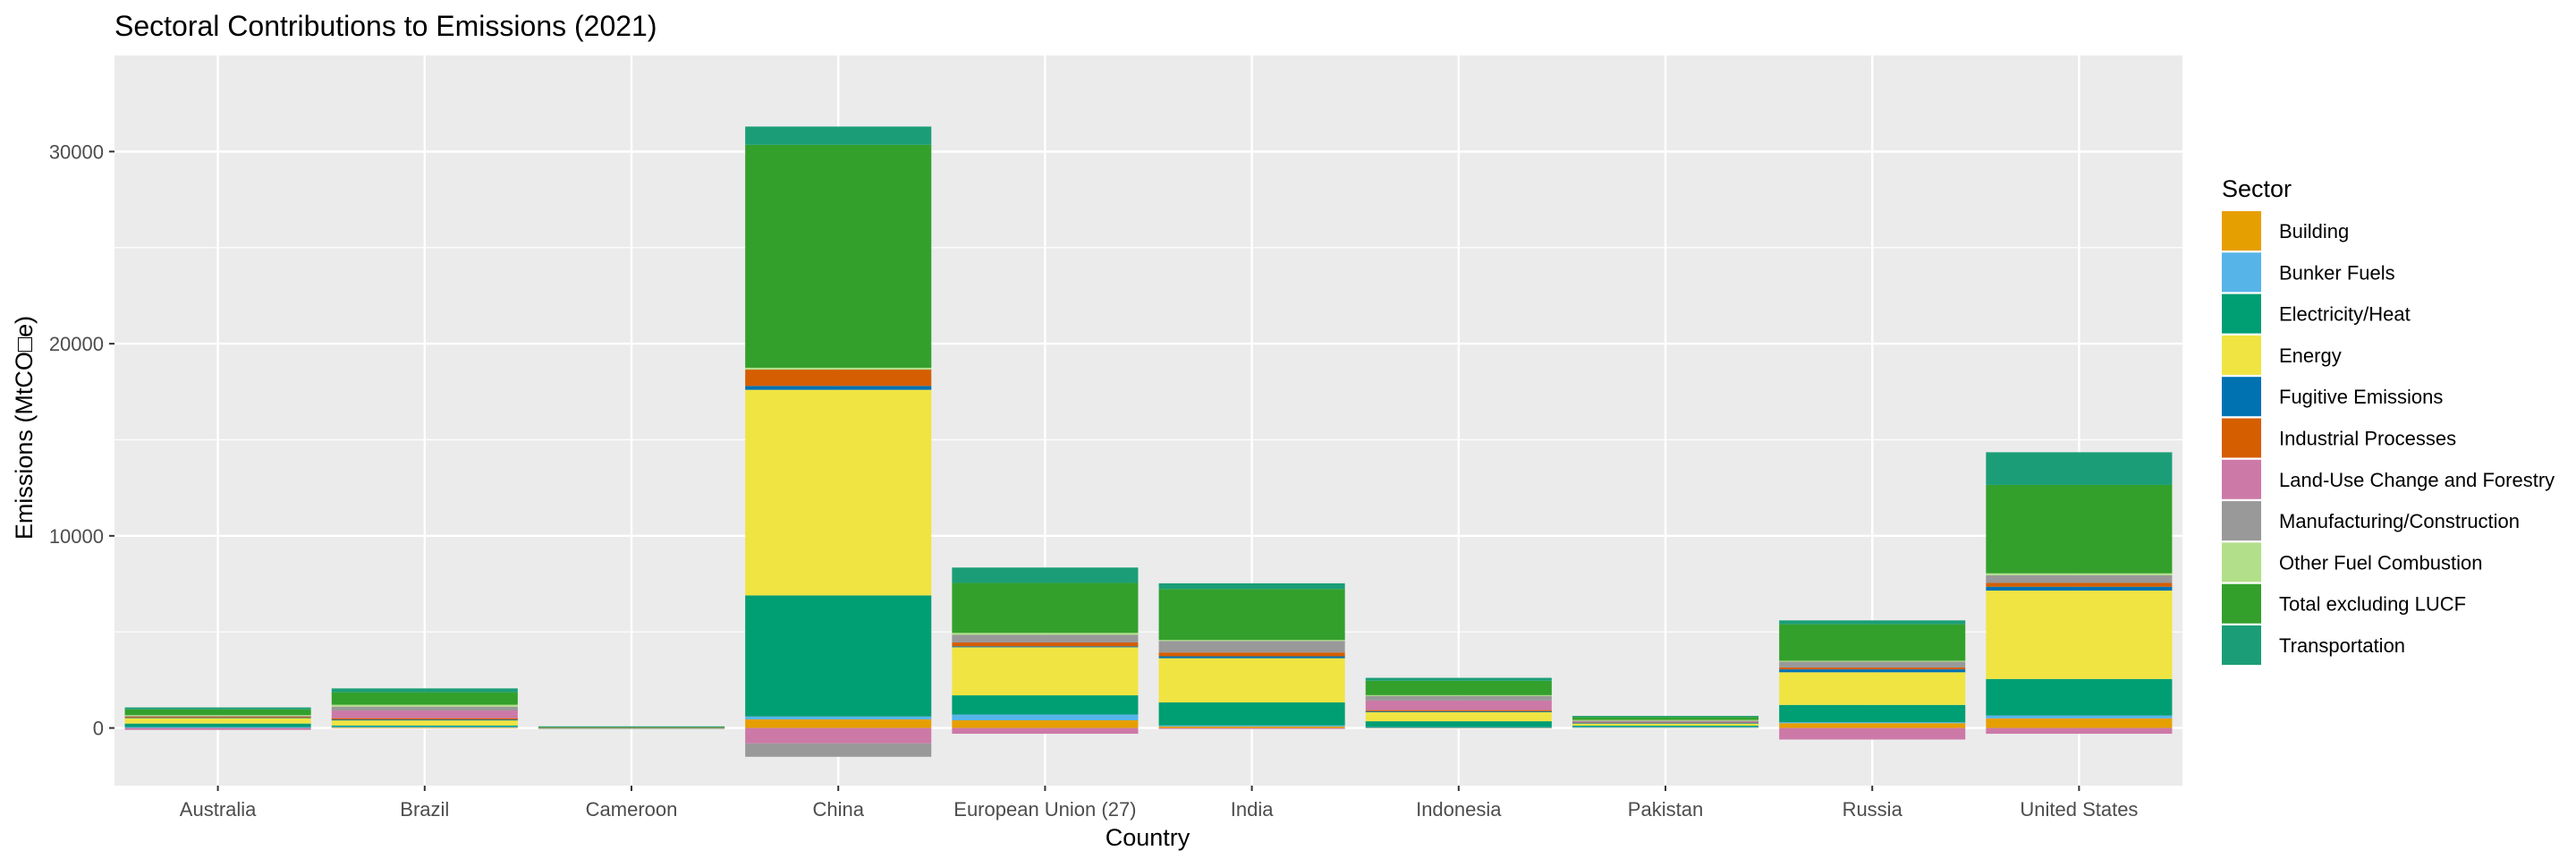 The height and width of the screenshot is (859, 2576). Describe the element at coordinates (2417, 480) in the screenshot. I see `legend-label: Land-Use Change and Forestry` at that location.